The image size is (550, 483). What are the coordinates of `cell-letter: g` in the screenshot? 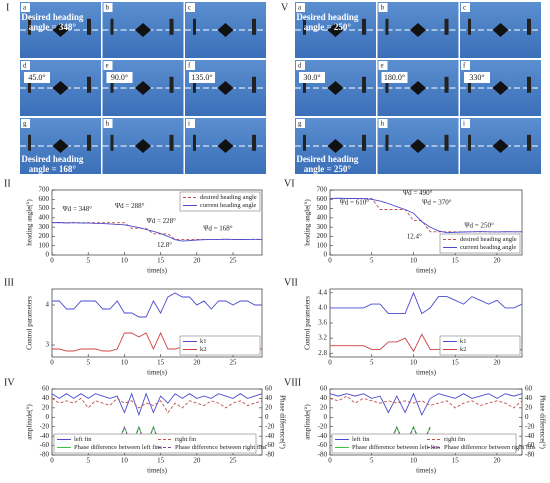 It's located at (300, 124).